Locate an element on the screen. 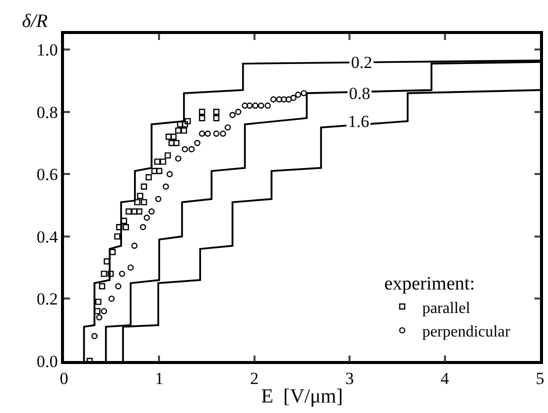 The width and height of the screenshot is (548, 413). y-tick-label: 0.4 is located at coordinates (47, 236).